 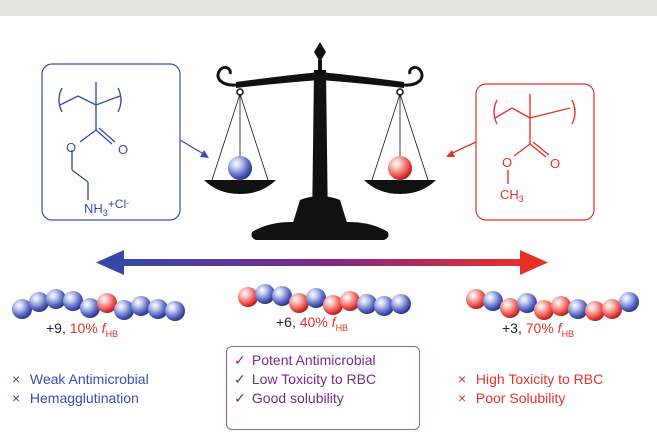 What do you see at coordinates (305, 360) in the screenshot?
I see `property-item: ✓ Potent Antimicrobial` at bounding box center [305, 360].